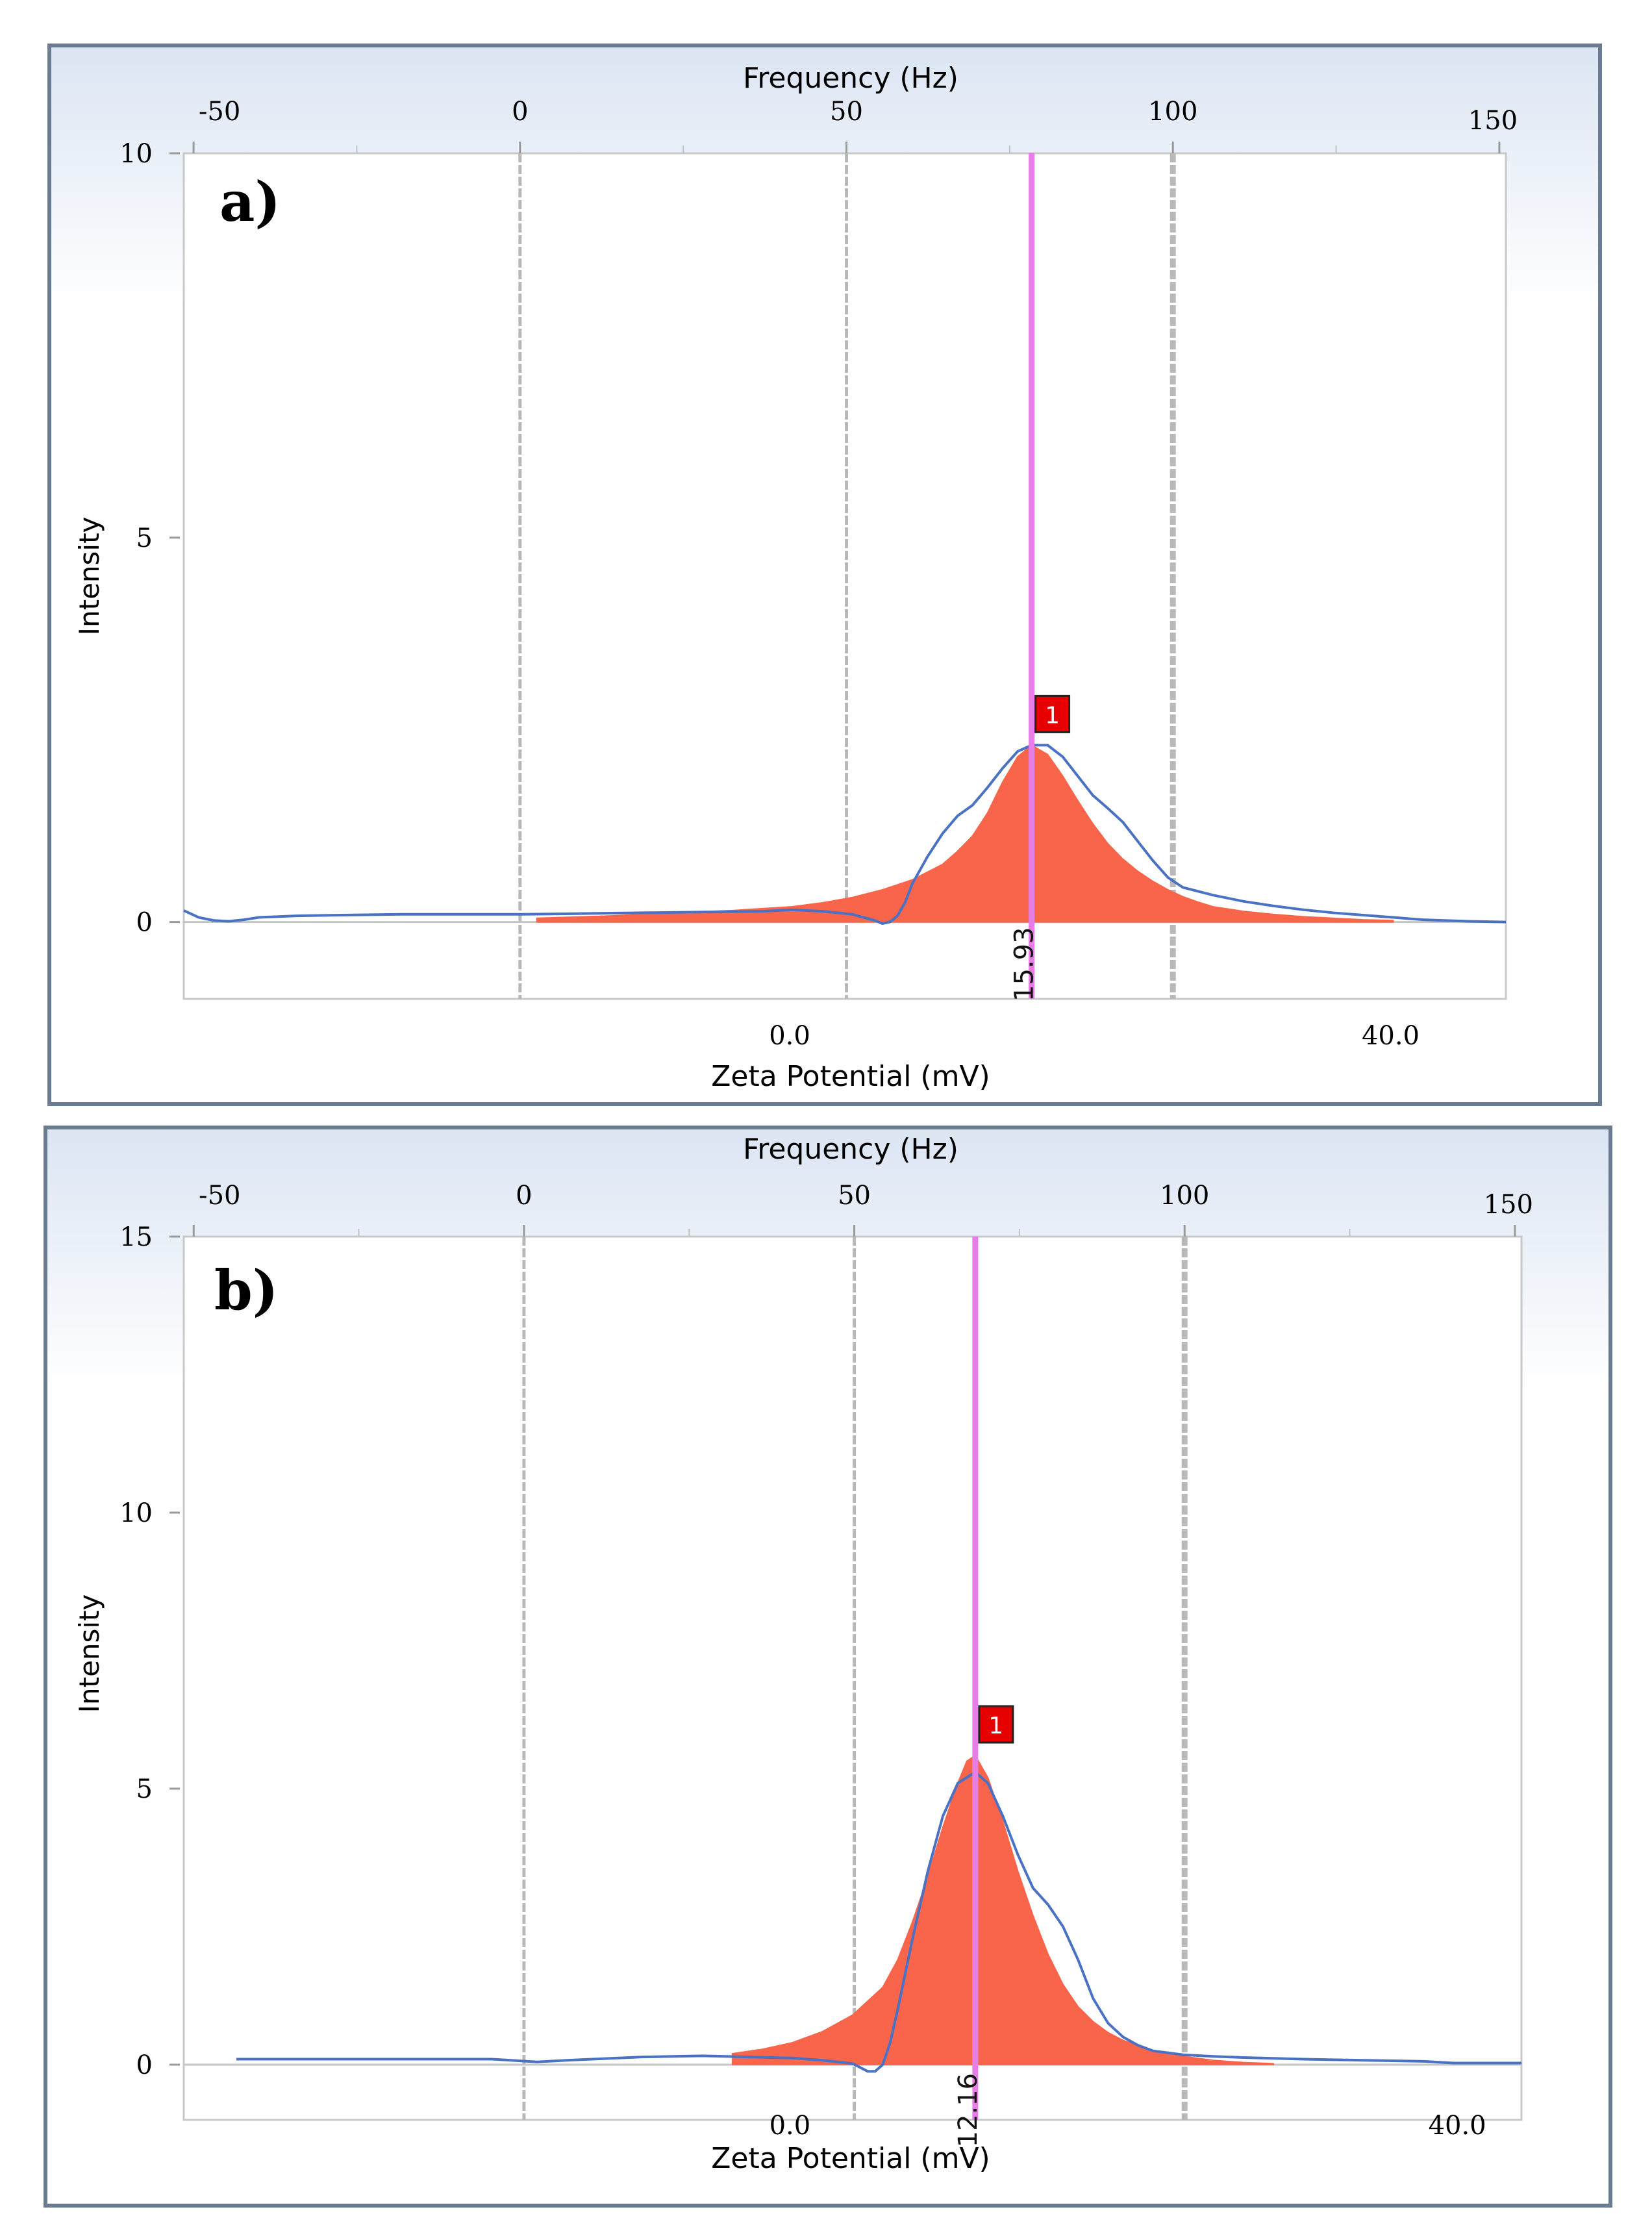 The height and width of the screenshot is (2229, 1652). What do you see at coordinates (1025, 964) in the screenshot?
I see `peak-value-label: 15.93` at bounding box center [1025, 964].